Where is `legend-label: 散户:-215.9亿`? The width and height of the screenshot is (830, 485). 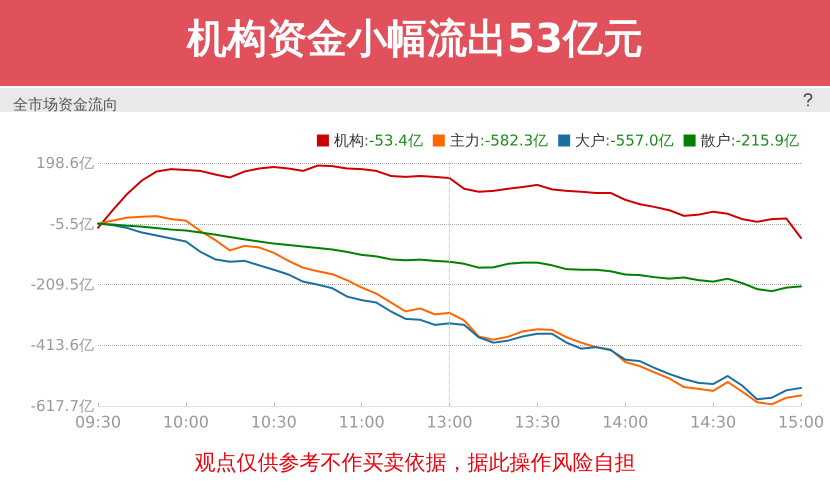 legend-label: 散户:-215.9亿 is located at coordinates (750, 141).